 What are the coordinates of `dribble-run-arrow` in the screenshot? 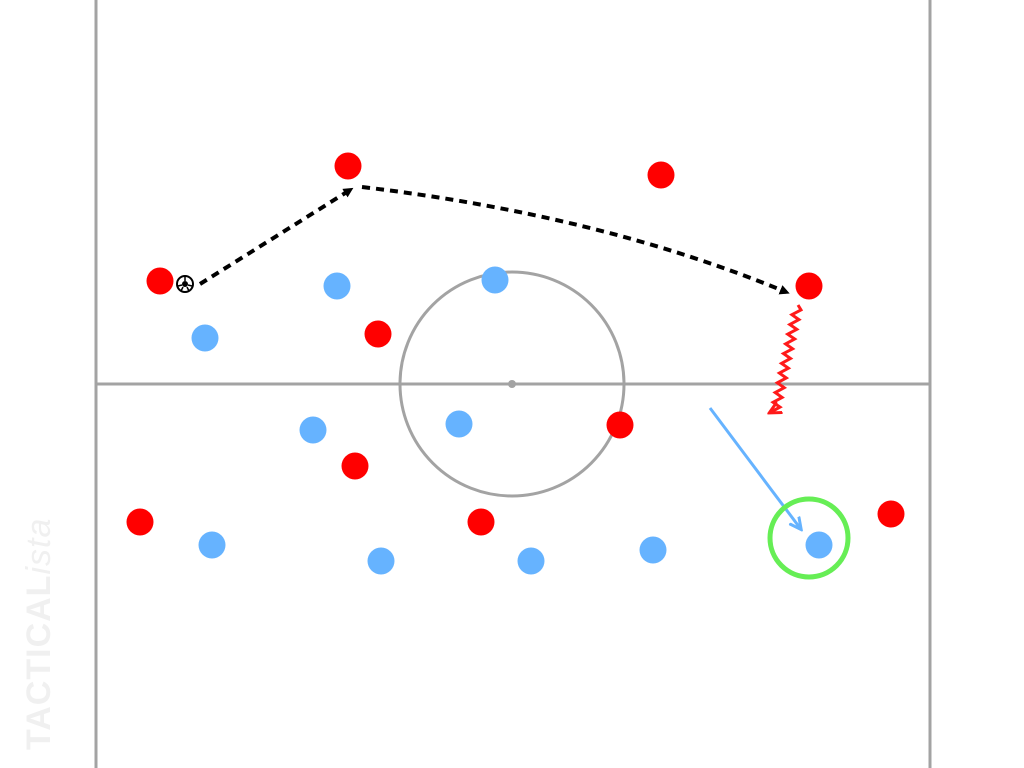 It's located at (787, 358).